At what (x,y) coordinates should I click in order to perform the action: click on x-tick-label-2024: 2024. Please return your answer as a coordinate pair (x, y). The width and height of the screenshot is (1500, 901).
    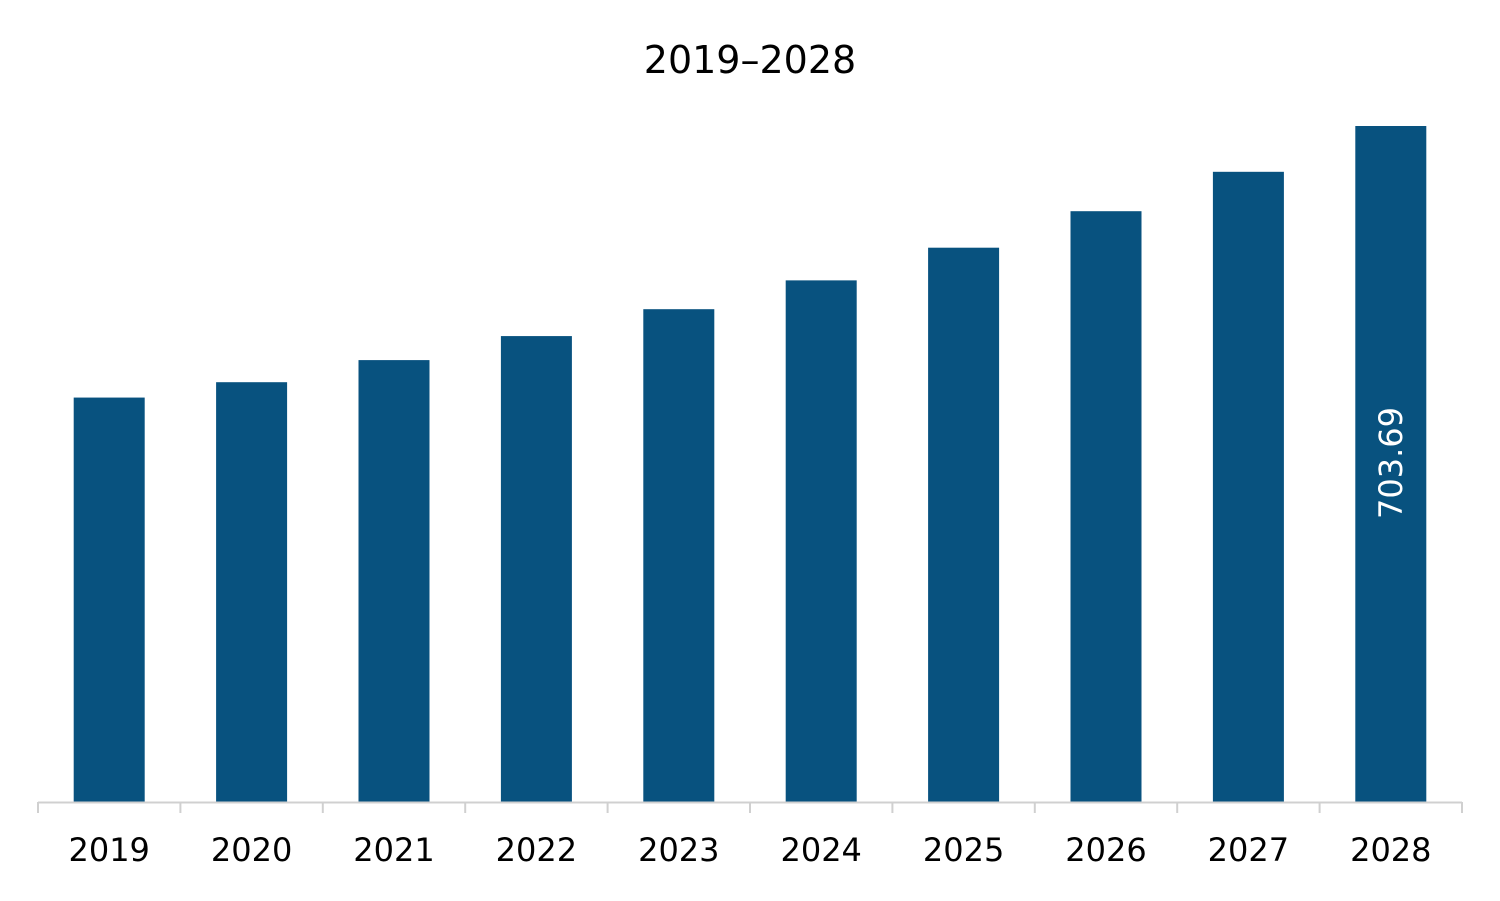
    Looking at the image, I should click on (820, 850).